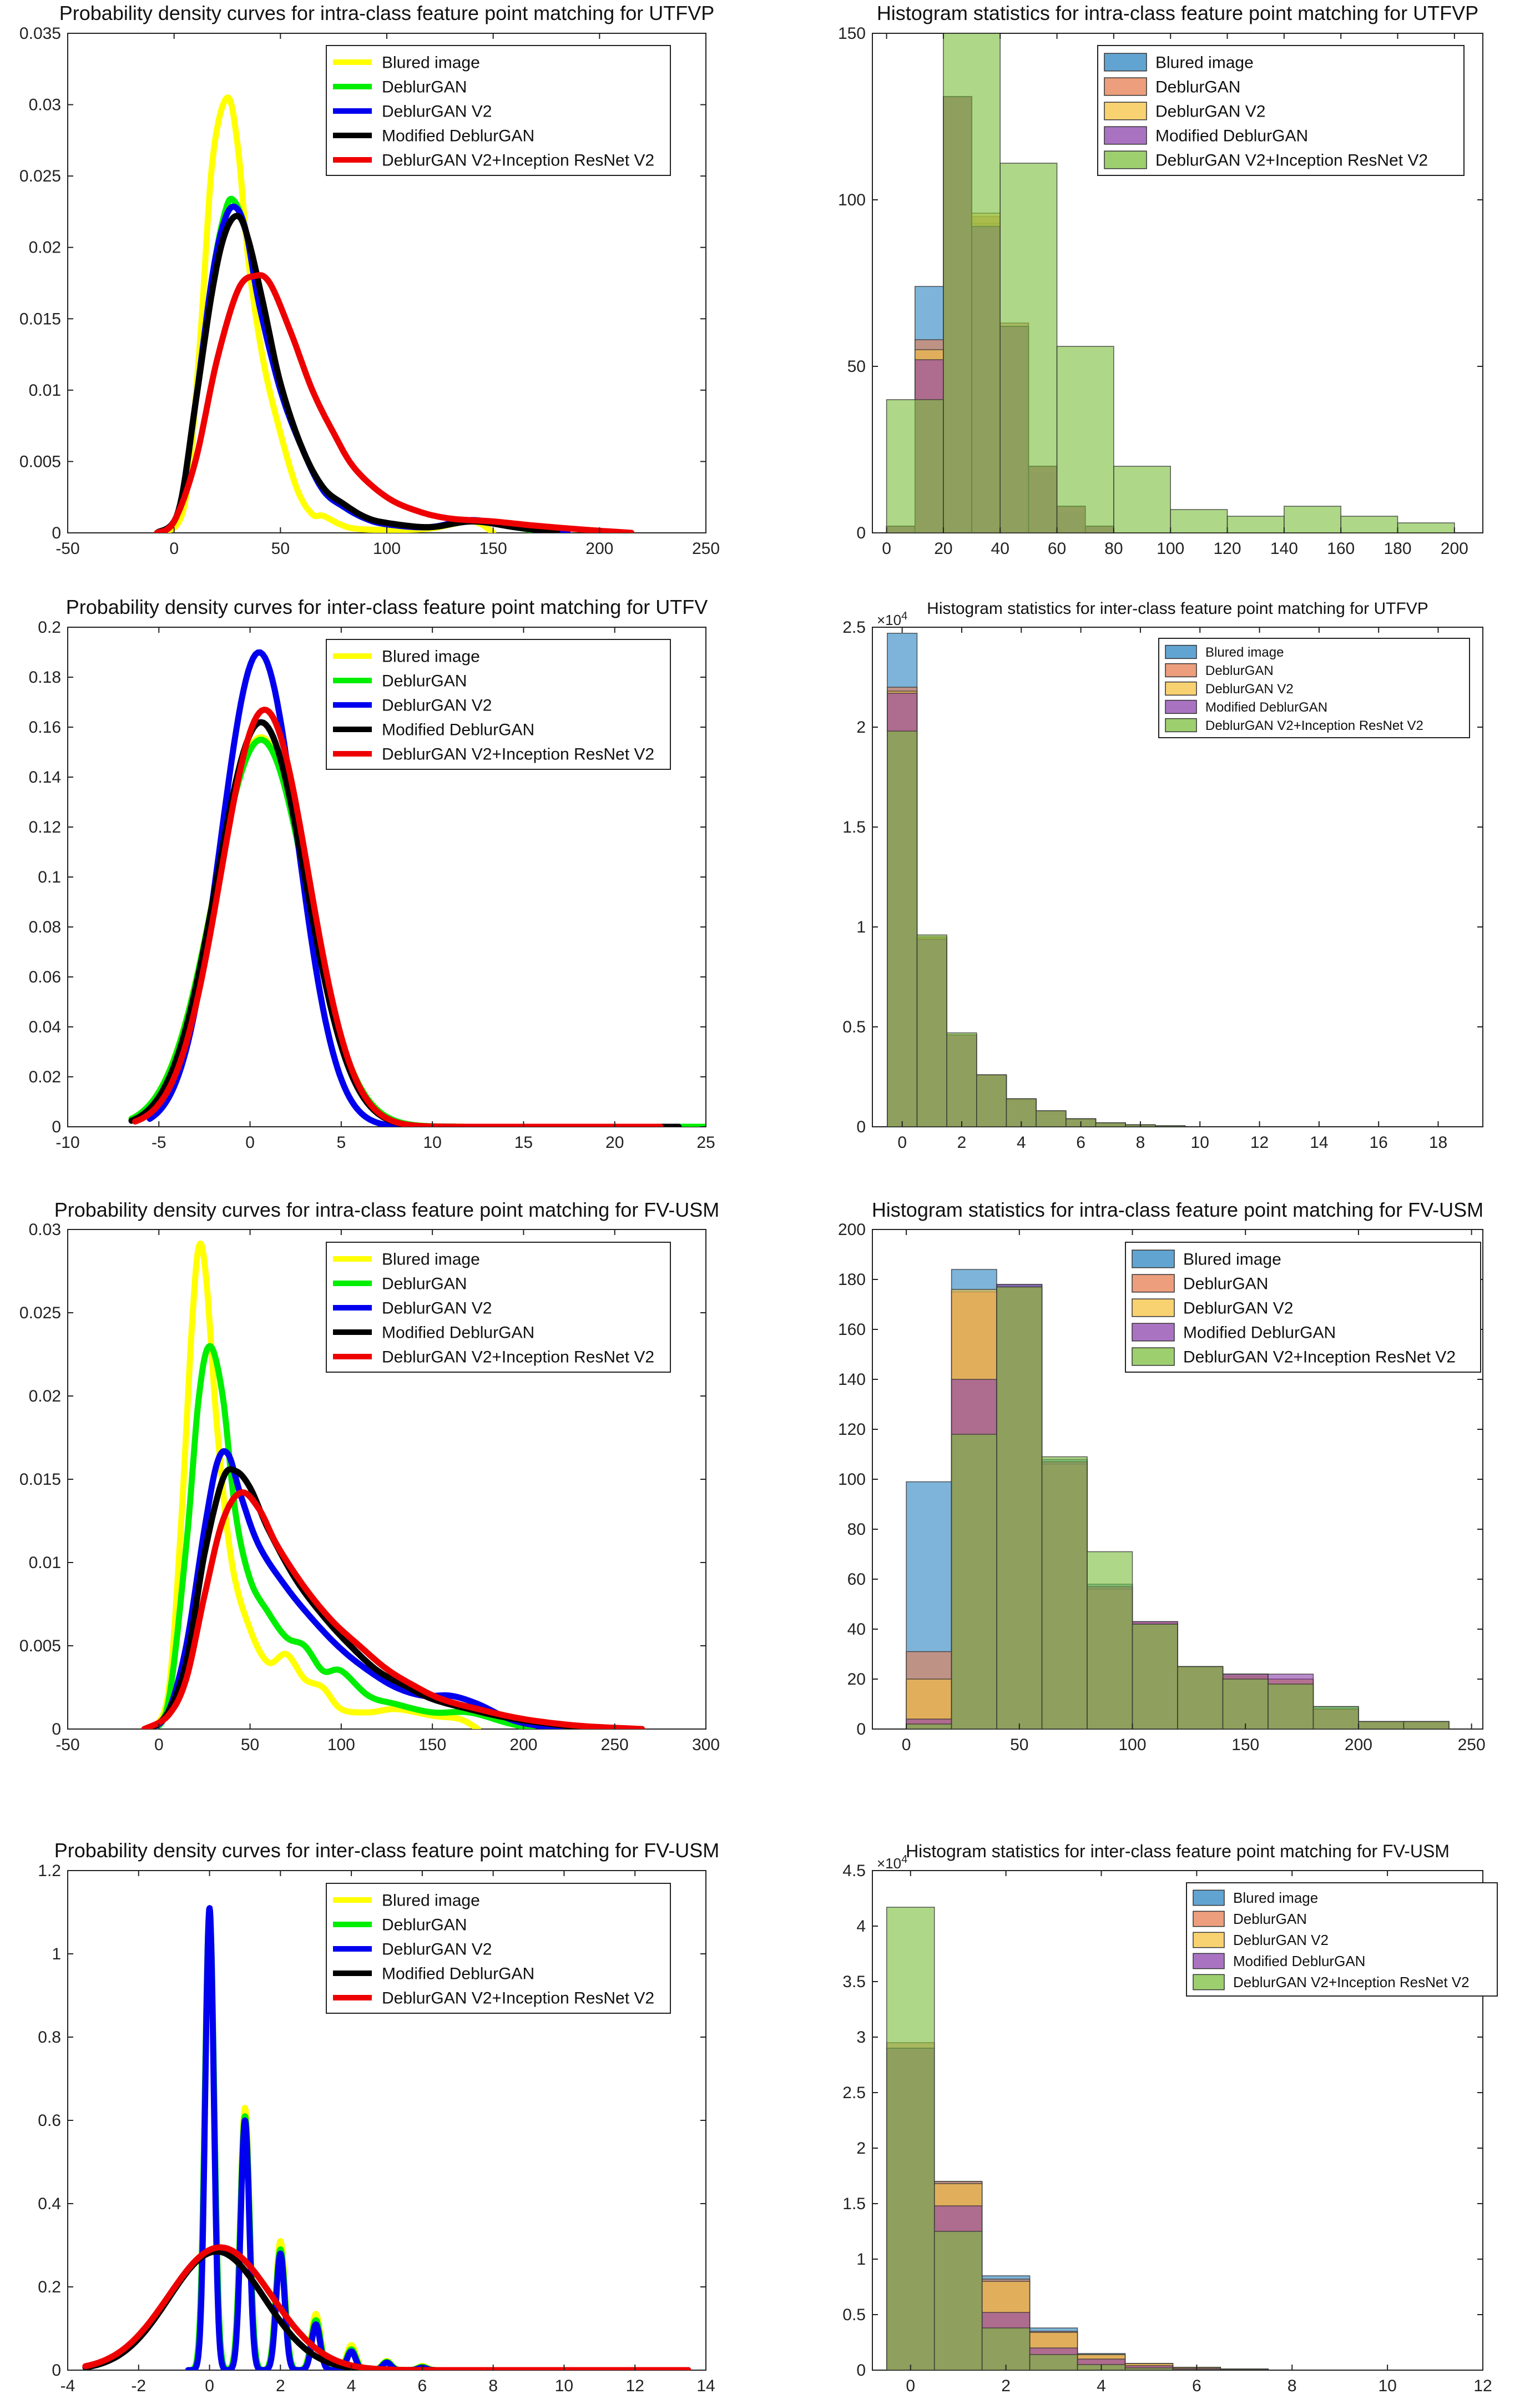  I want to click on x-tick-label: 5, so click(341, 1143).